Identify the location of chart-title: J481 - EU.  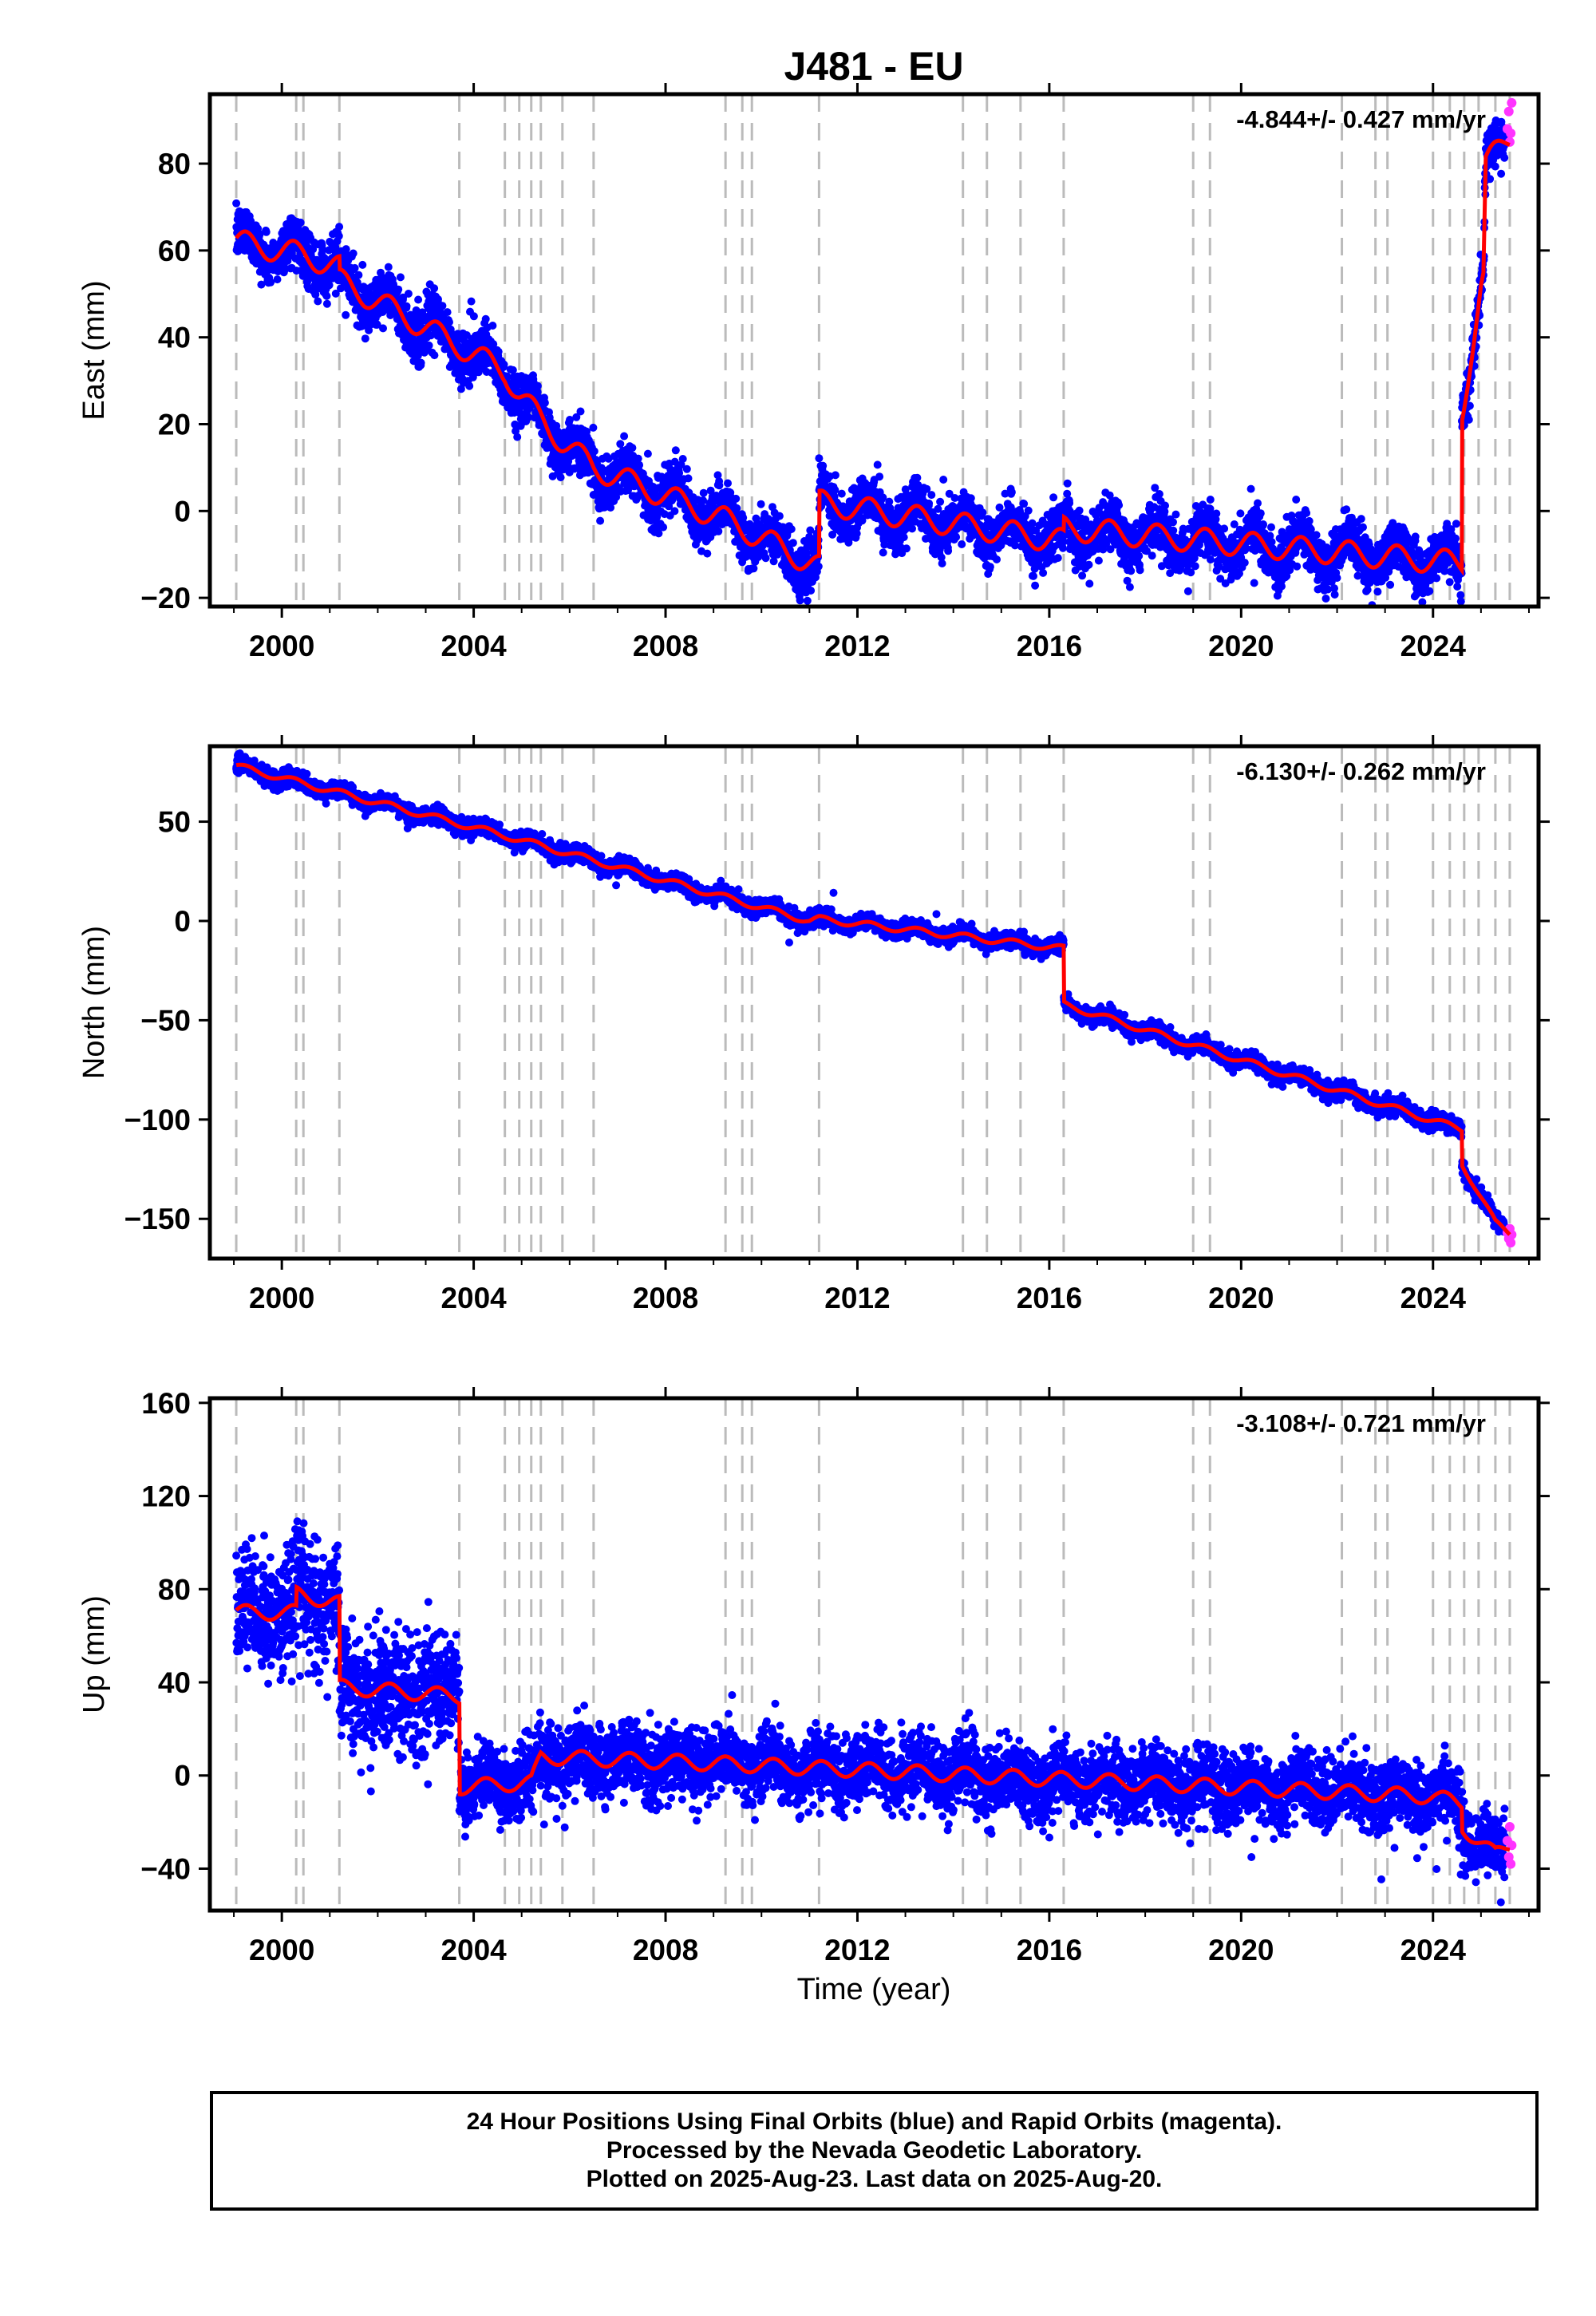
(873, 66).